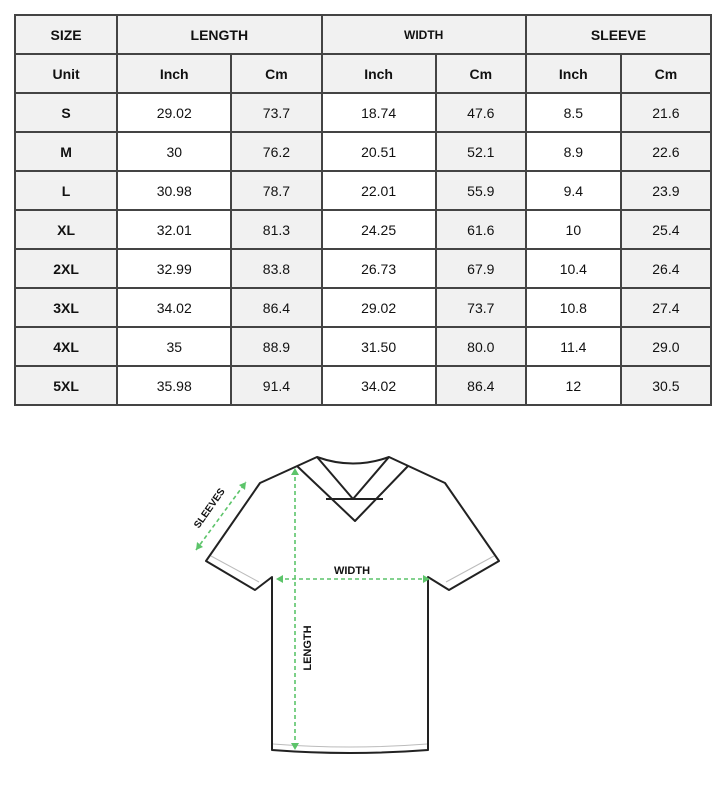  What do you see at coordinates (378, 268) in the screenshot?
I see `width-inch-cell: 26.73` at bounding box center [378, 268].